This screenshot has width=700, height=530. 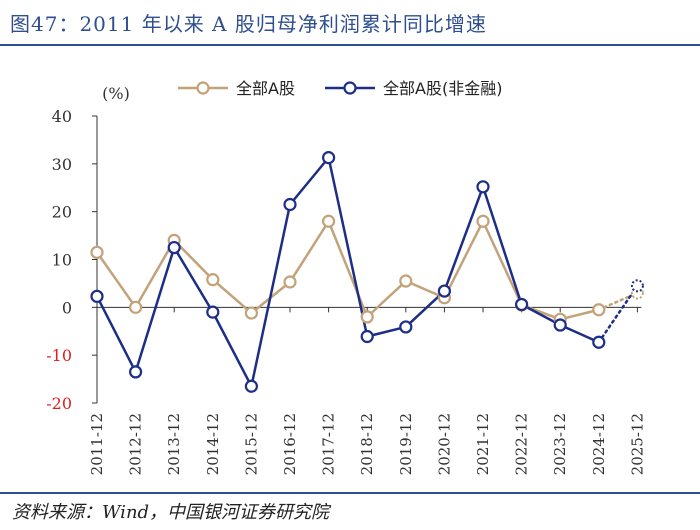 What do you see at coordinates (599, 444) in the screenshot?
I see `x-tick-label: 2024-12` at bounding box center [599, 444].